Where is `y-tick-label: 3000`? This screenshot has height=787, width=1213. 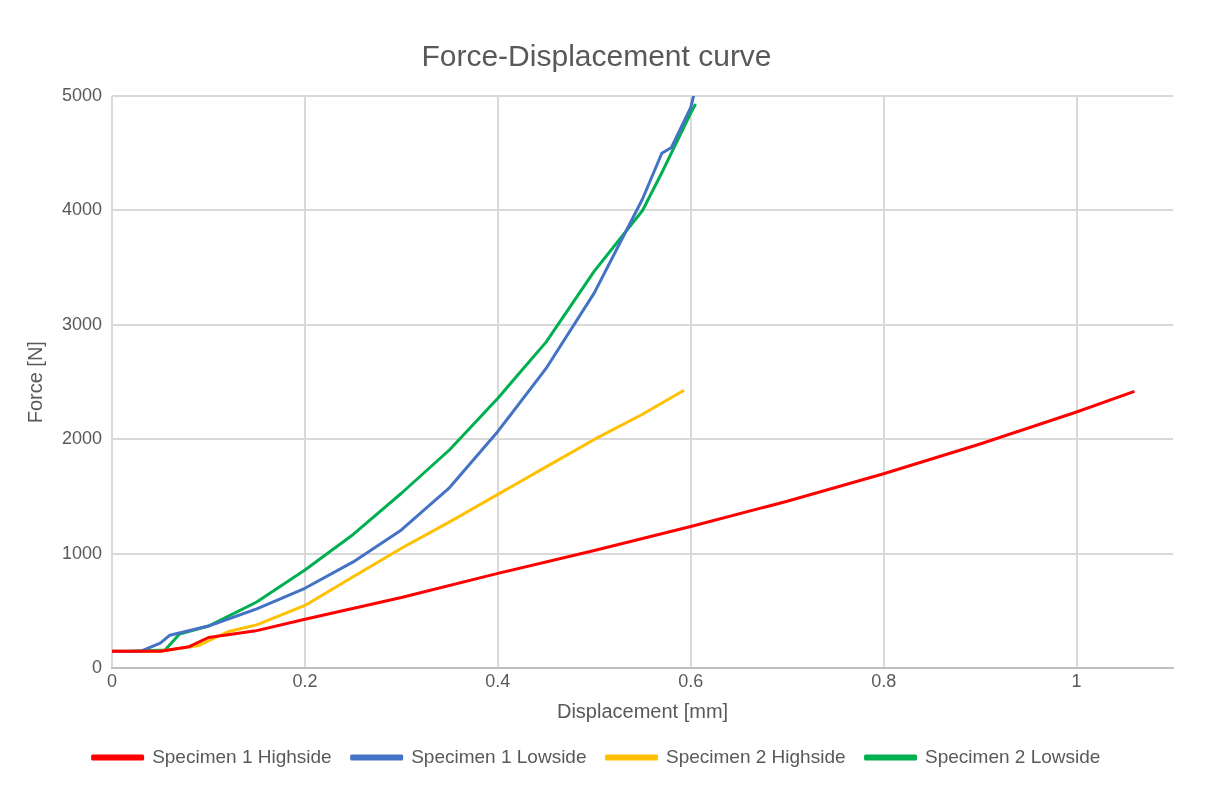 y-tick-label: 3000 is located at coordinates (82, 323).